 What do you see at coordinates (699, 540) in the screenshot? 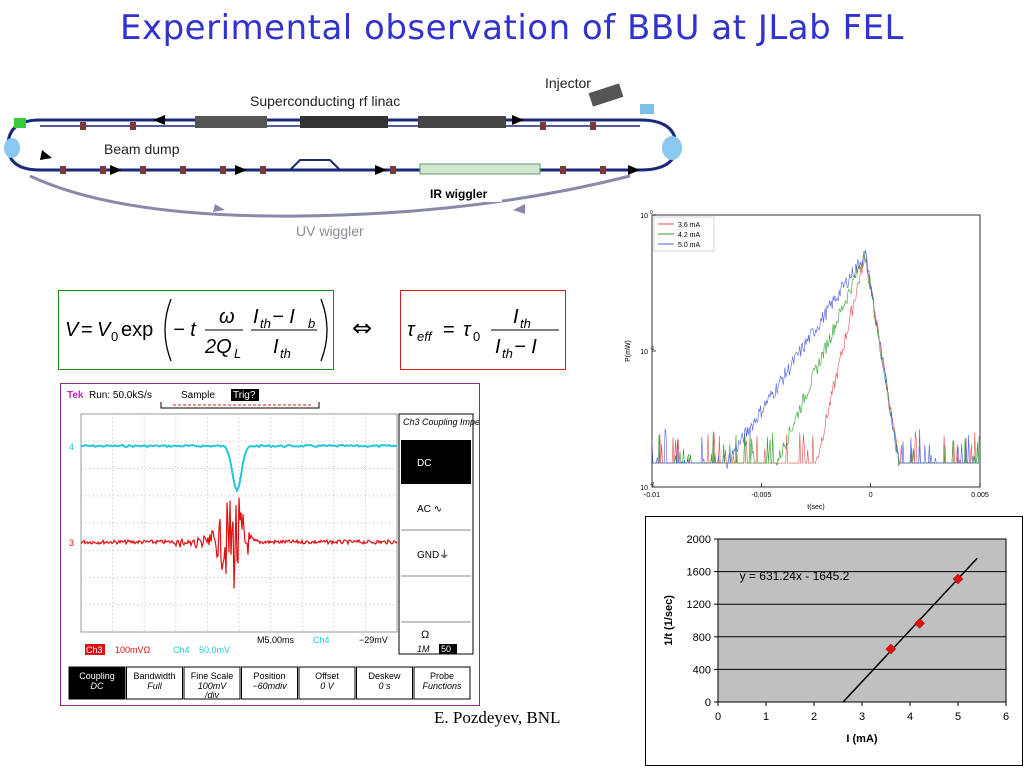
I see `y-tick-label: 2000` at bounding box center [699, 540].